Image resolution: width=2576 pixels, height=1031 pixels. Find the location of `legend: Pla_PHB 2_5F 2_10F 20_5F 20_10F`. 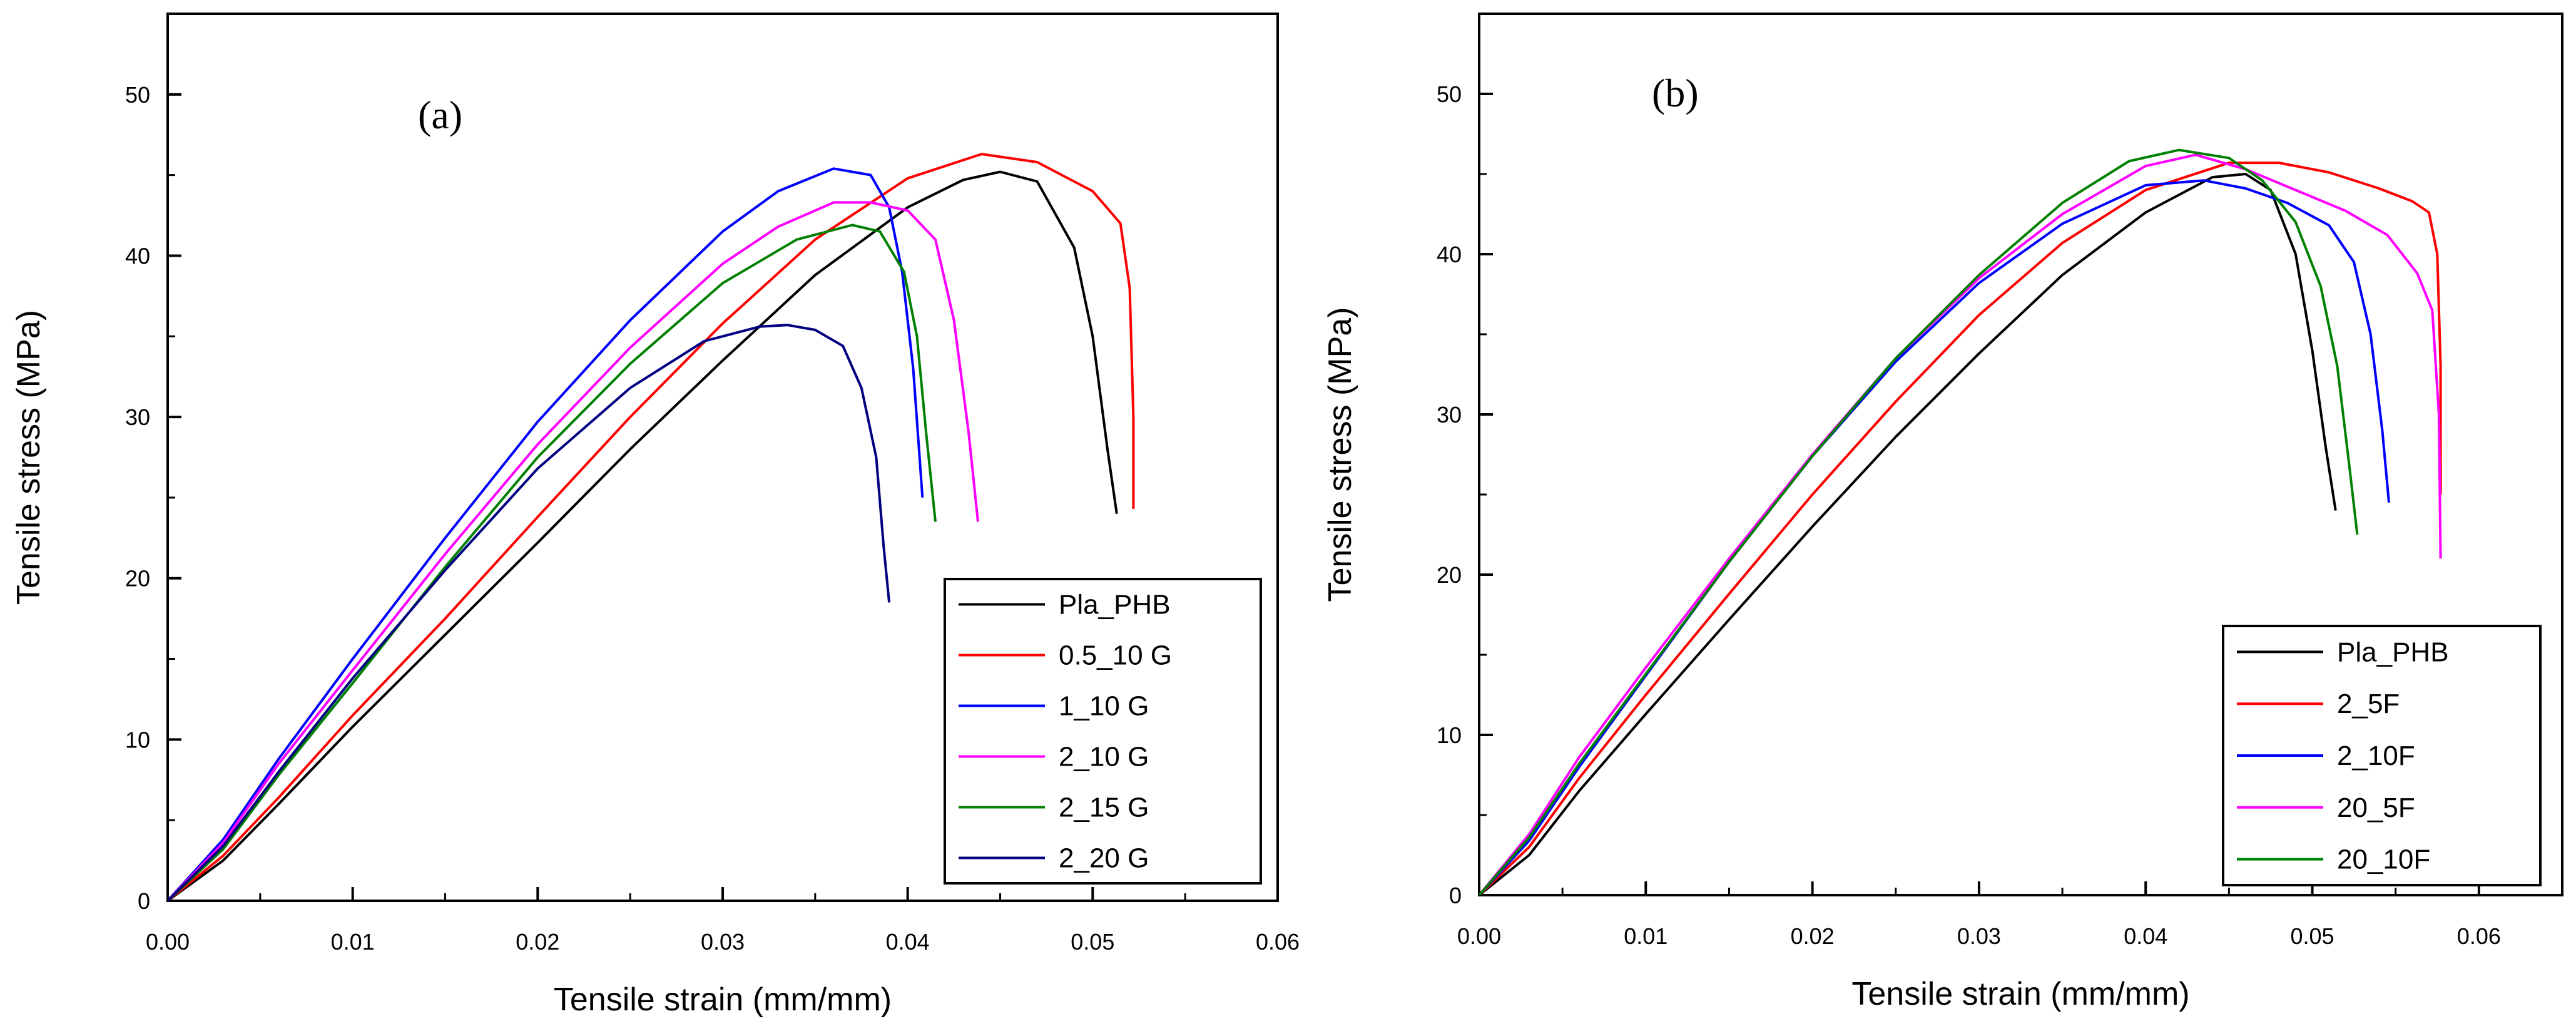

legend: Pla_PHB 2_5F 2_10F 20_5F 20_10F is located at coordinates (2382, 755).